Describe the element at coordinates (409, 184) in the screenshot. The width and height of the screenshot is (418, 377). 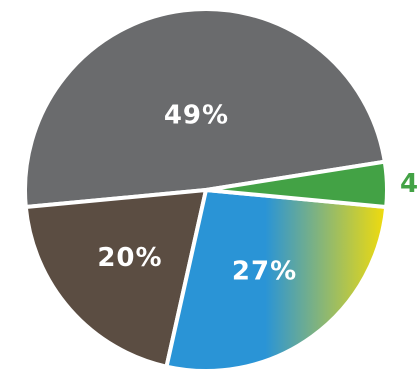
I see `slice-4-label: 4%` at that location.